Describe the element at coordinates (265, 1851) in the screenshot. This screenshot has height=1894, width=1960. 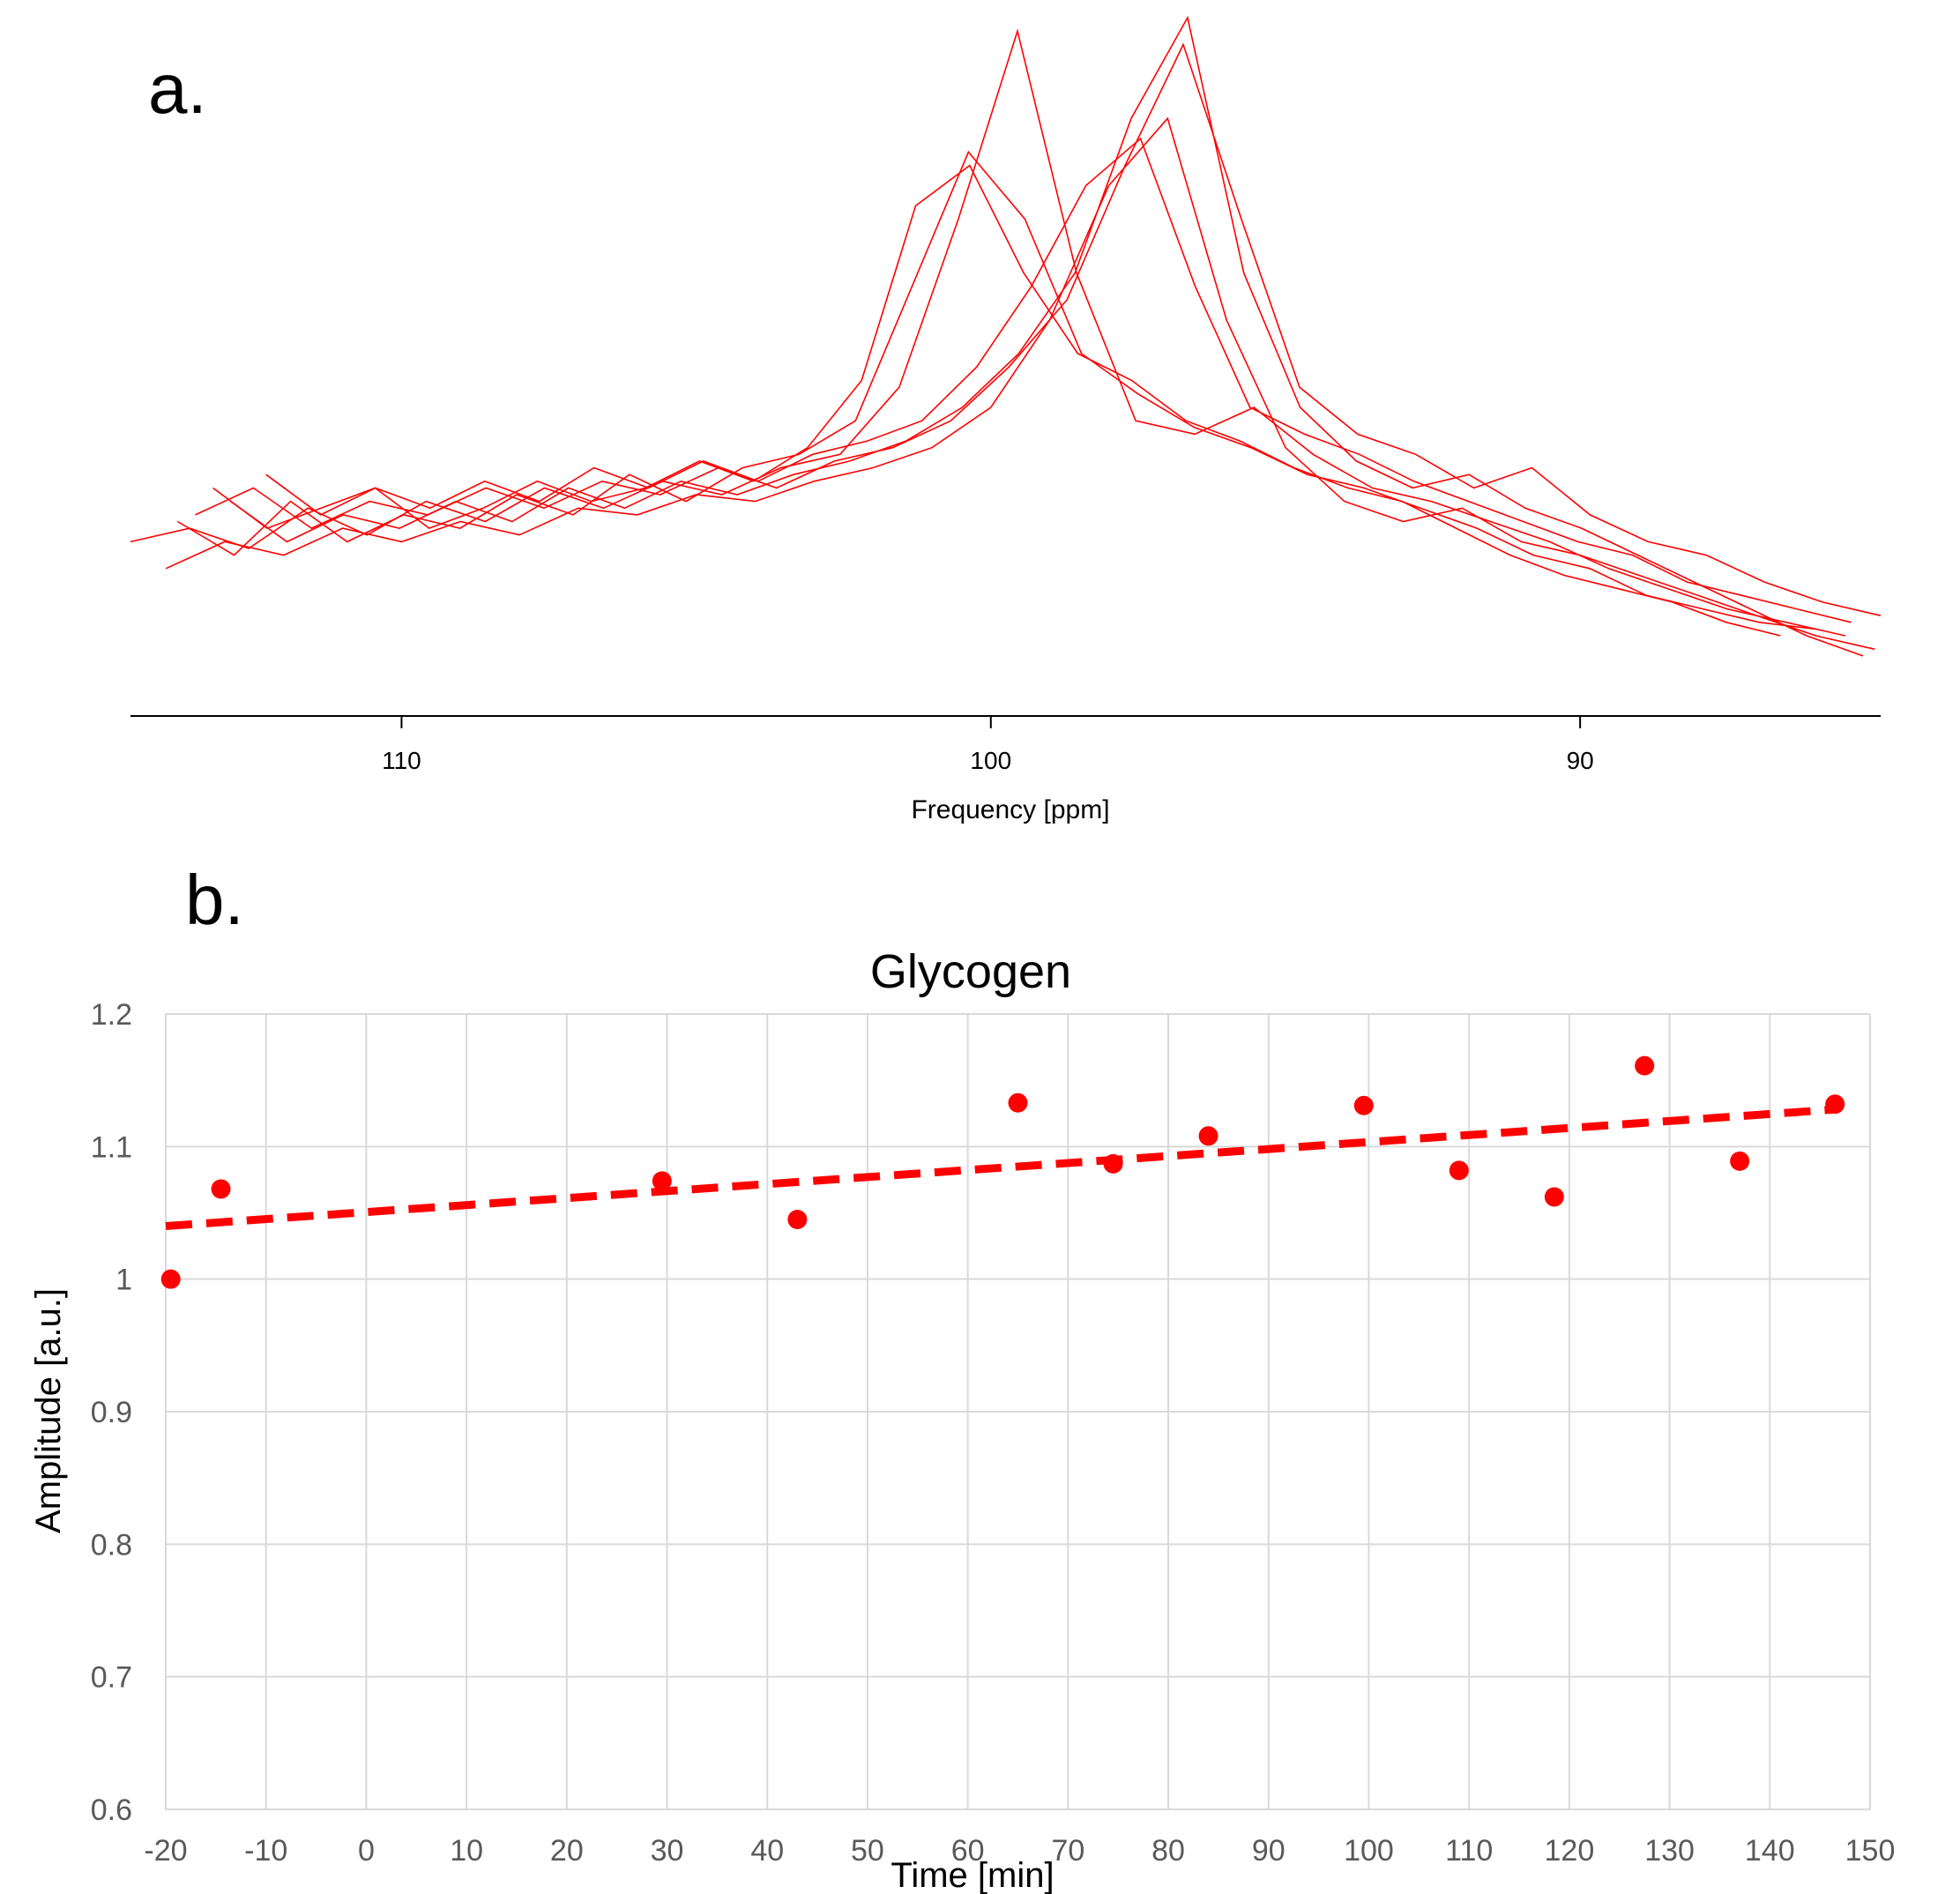
I see `x-tick-label: -10` at that location.